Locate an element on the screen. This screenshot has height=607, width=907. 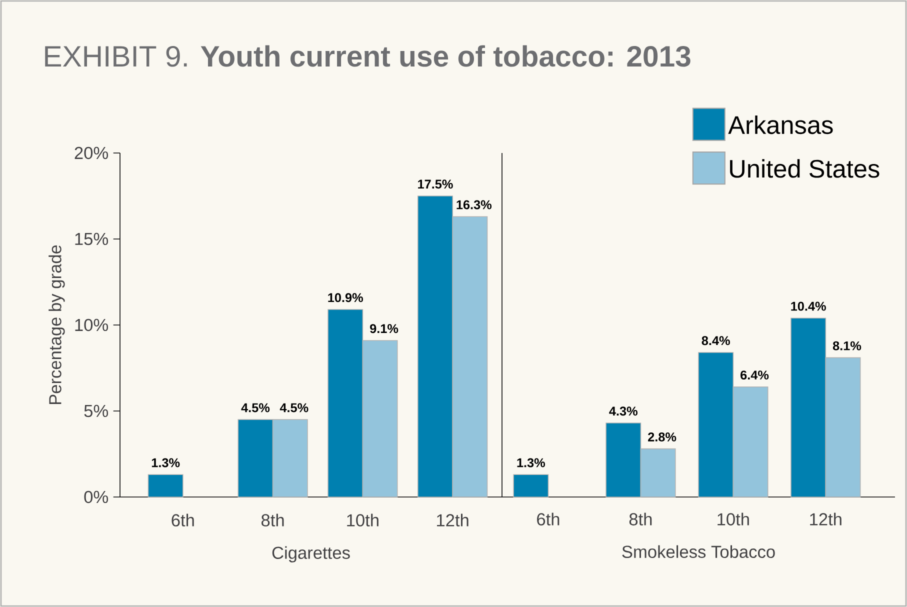
data-label: 8.1% is located at coordinates (847, 345).